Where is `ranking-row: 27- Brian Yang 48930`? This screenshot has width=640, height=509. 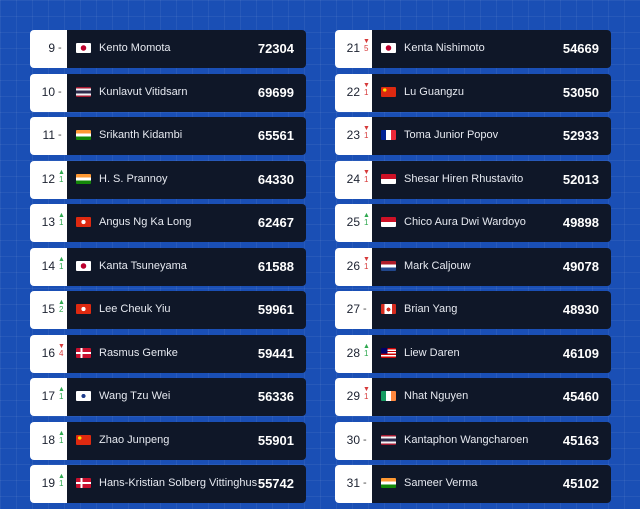
ranking-row: 27- Brian Yang 48930 is located at coordinates (473, 310).